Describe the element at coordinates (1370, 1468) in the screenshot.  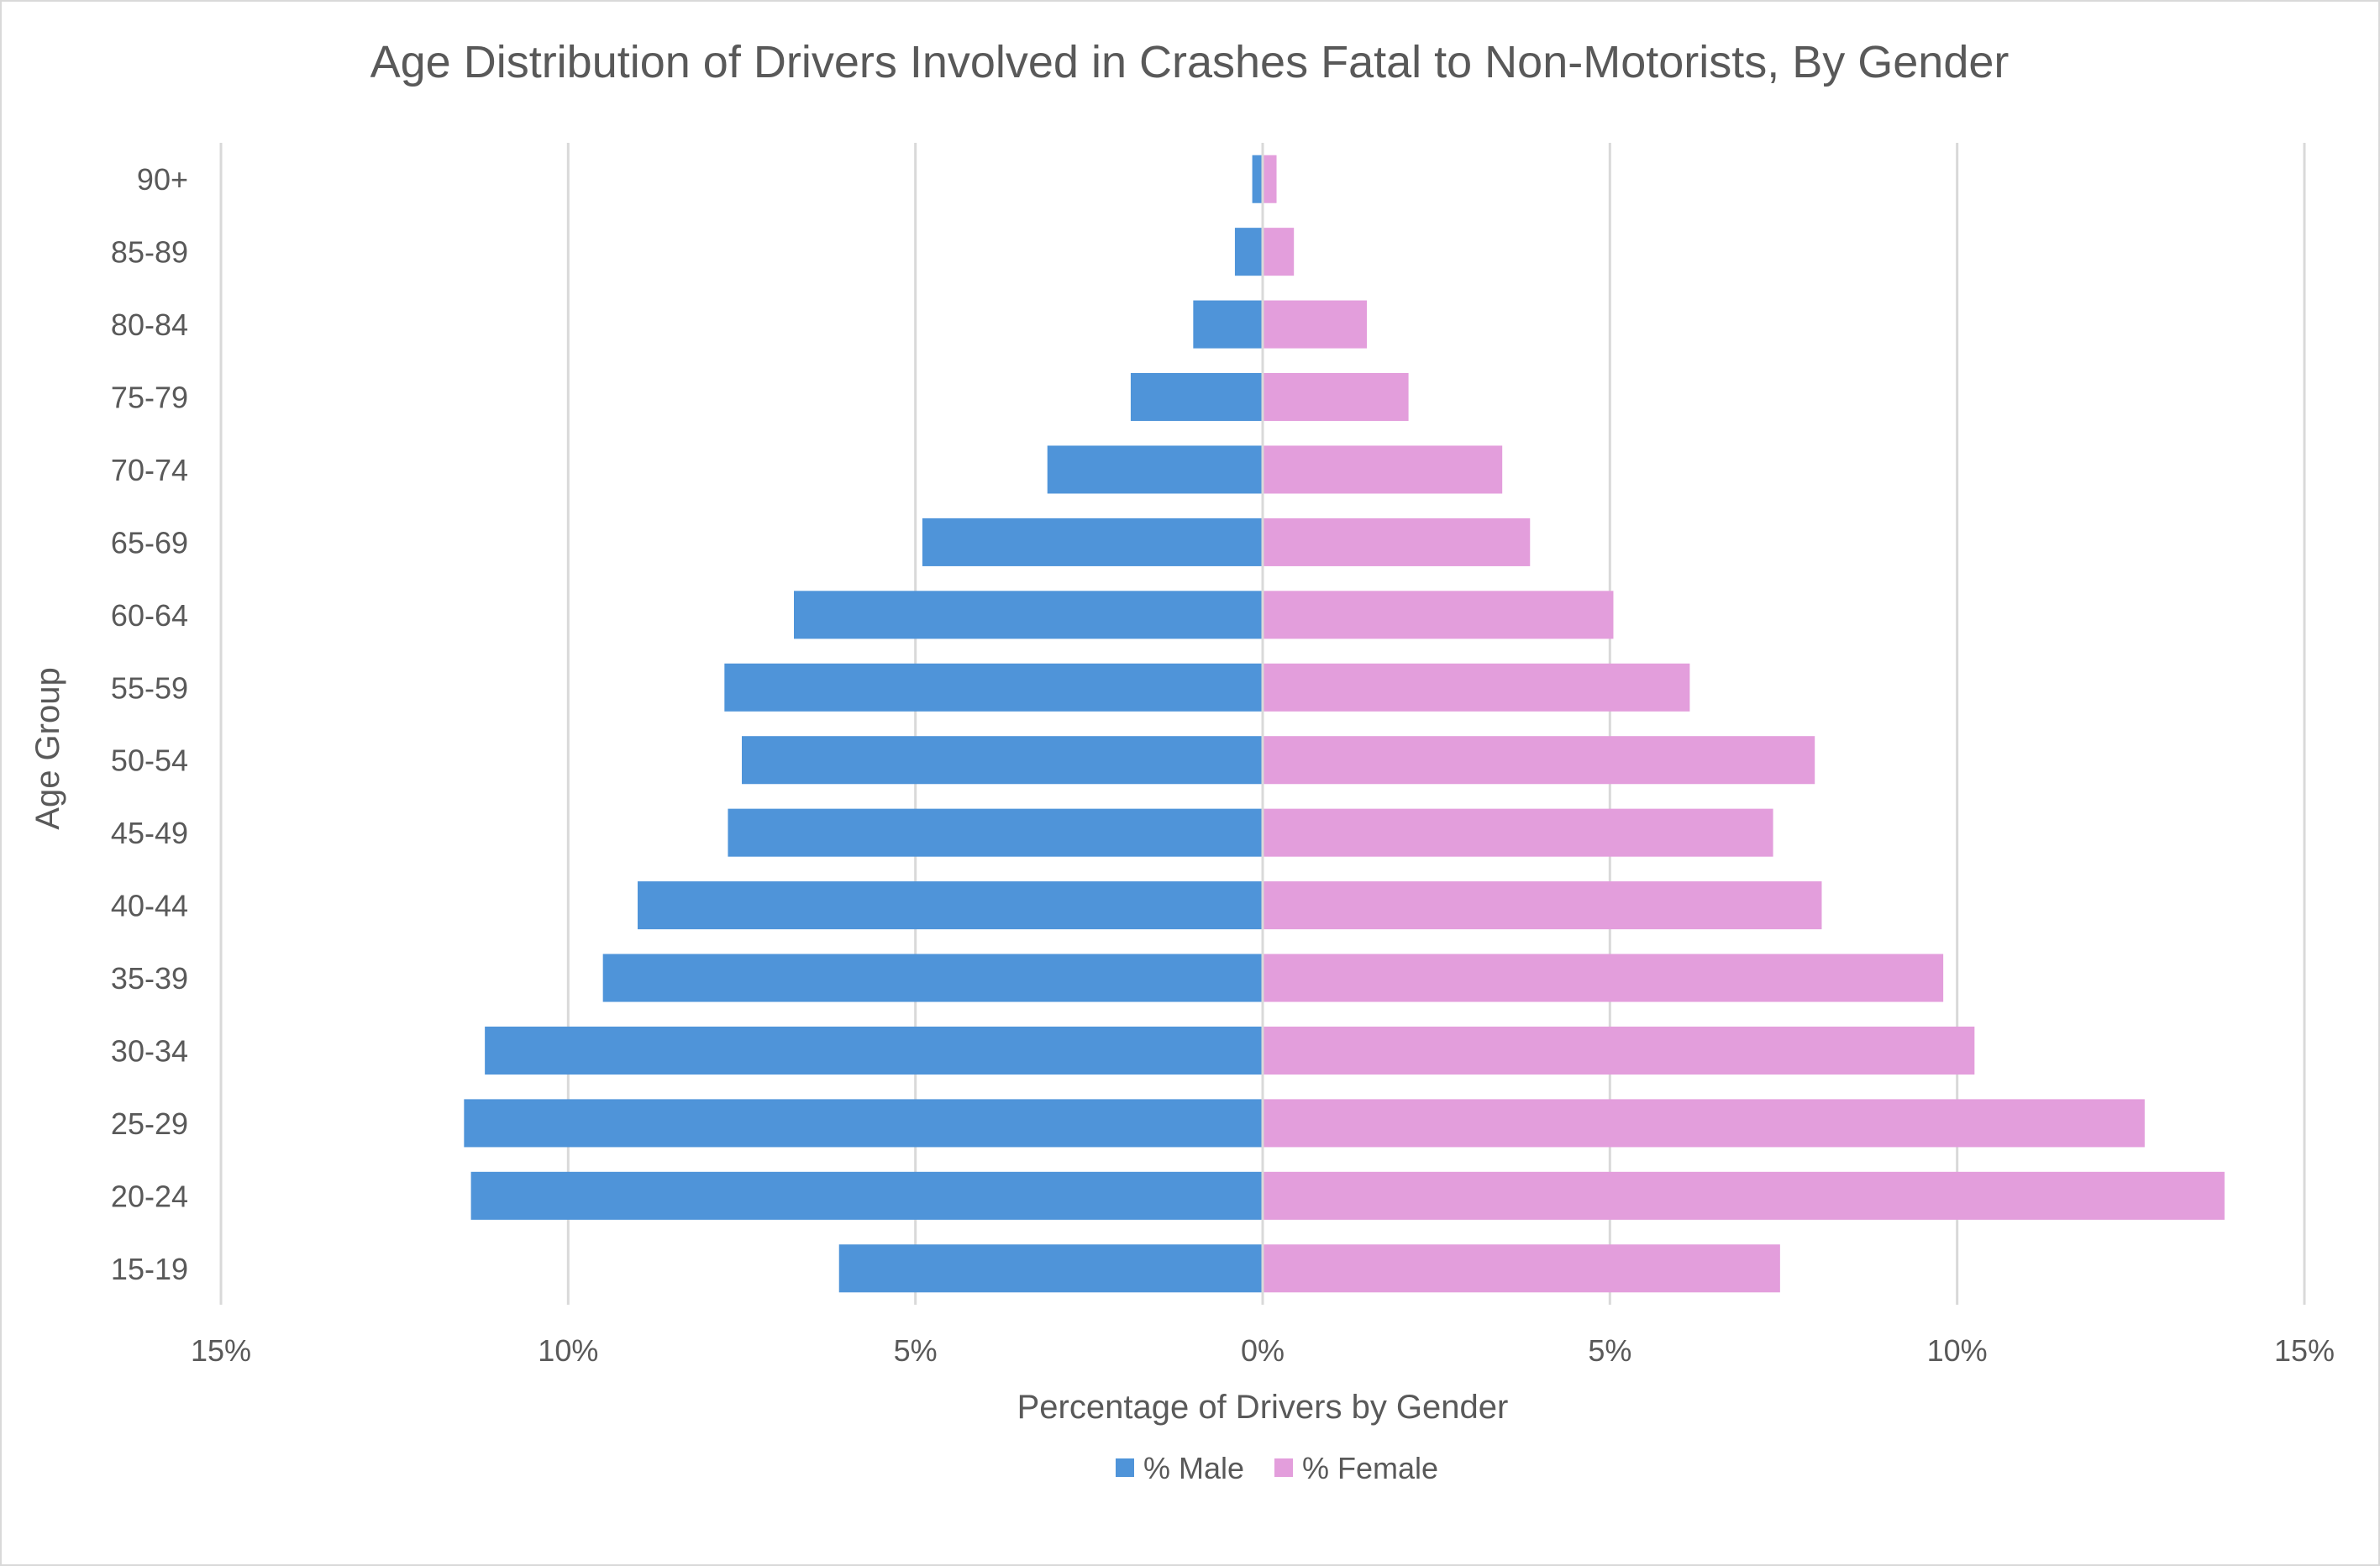
I see `legend-label-female: % Female` at that location.